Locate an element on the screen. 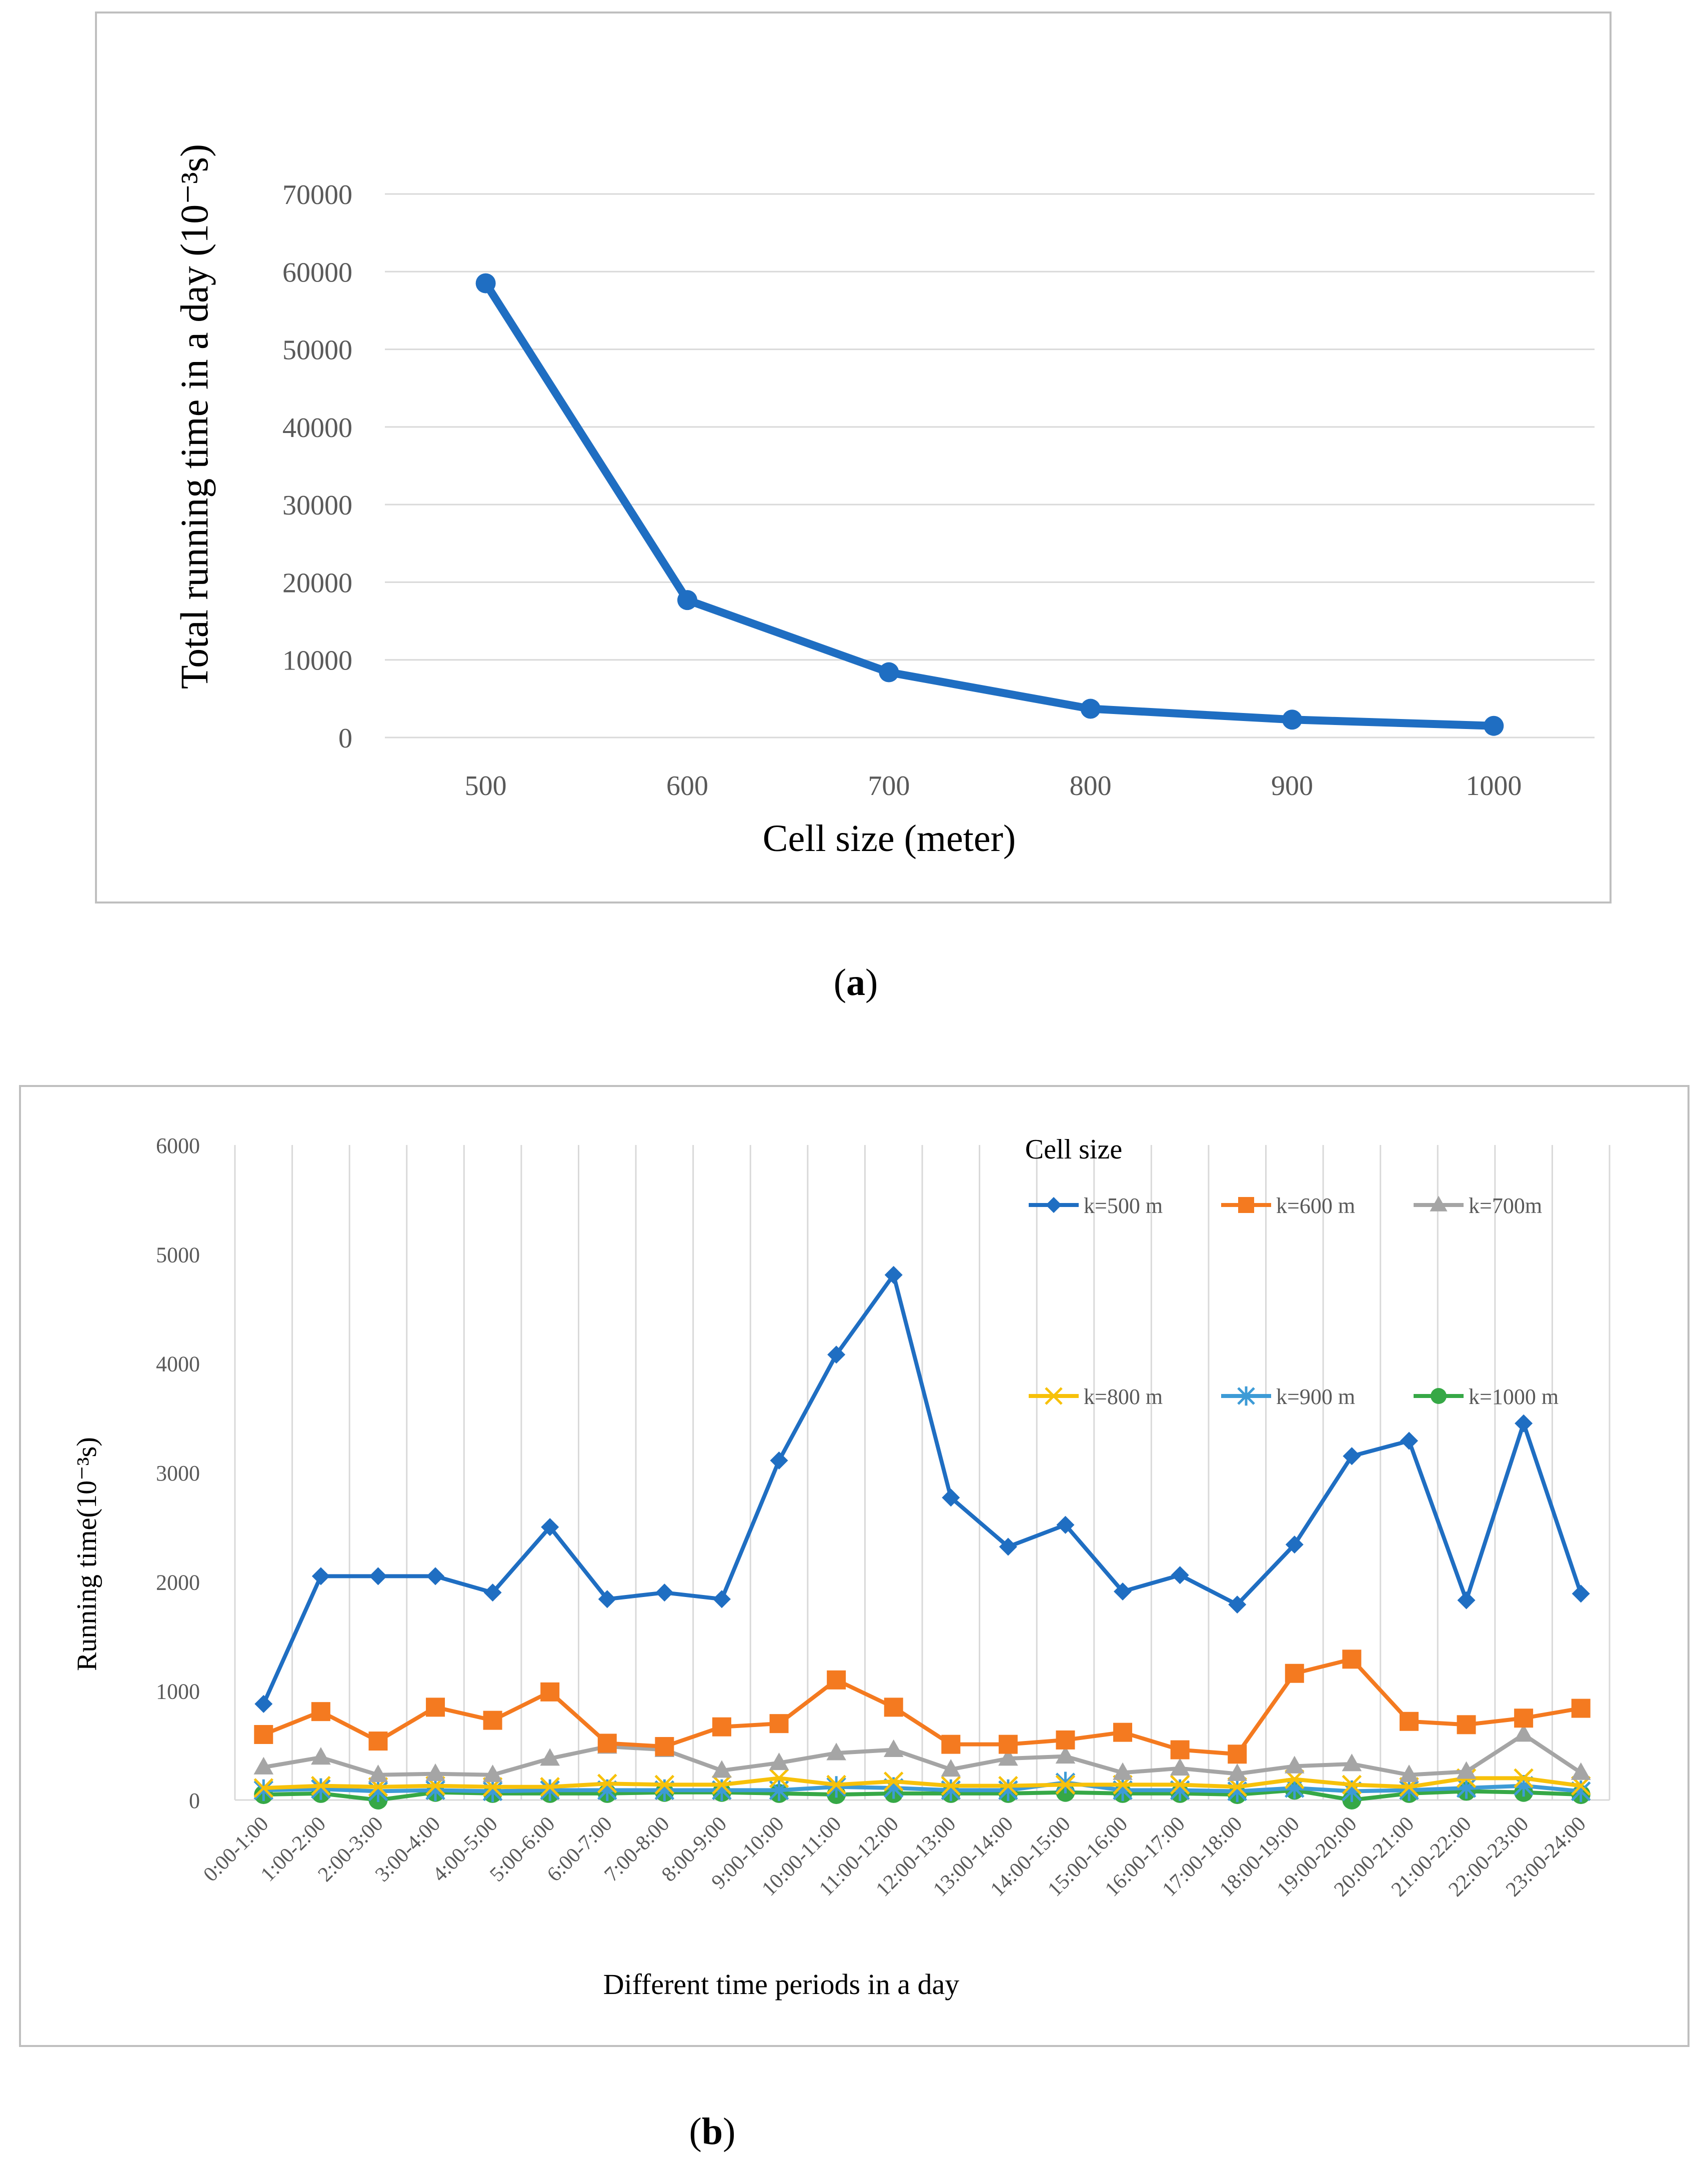 The image size is (1708, 2169). chart-b-legend-label: k=800 m is located at coordinates (1123, 1396).